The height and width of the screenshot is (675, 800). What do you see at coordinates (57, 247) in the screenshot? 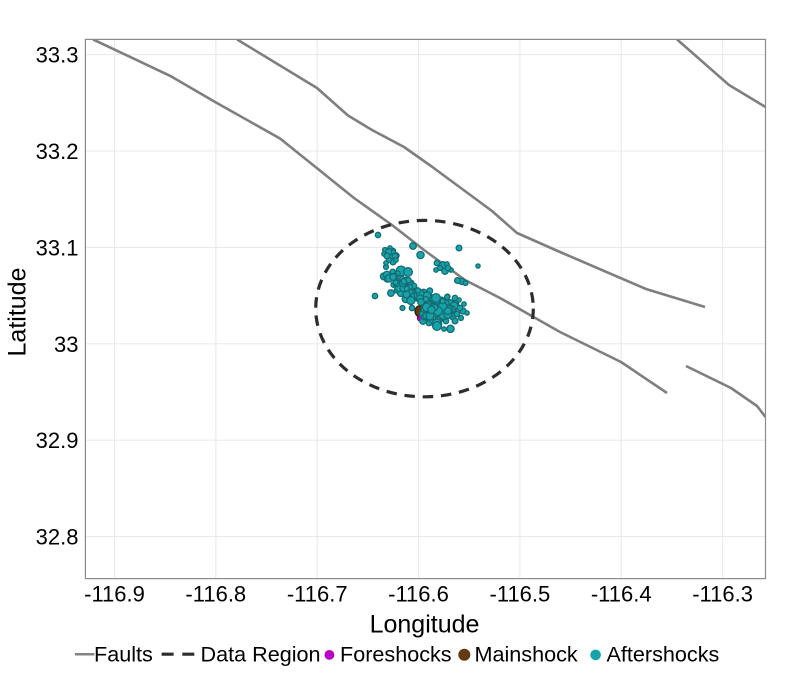
I see `svg-text: 33.1` at bounding box center [57, 247].